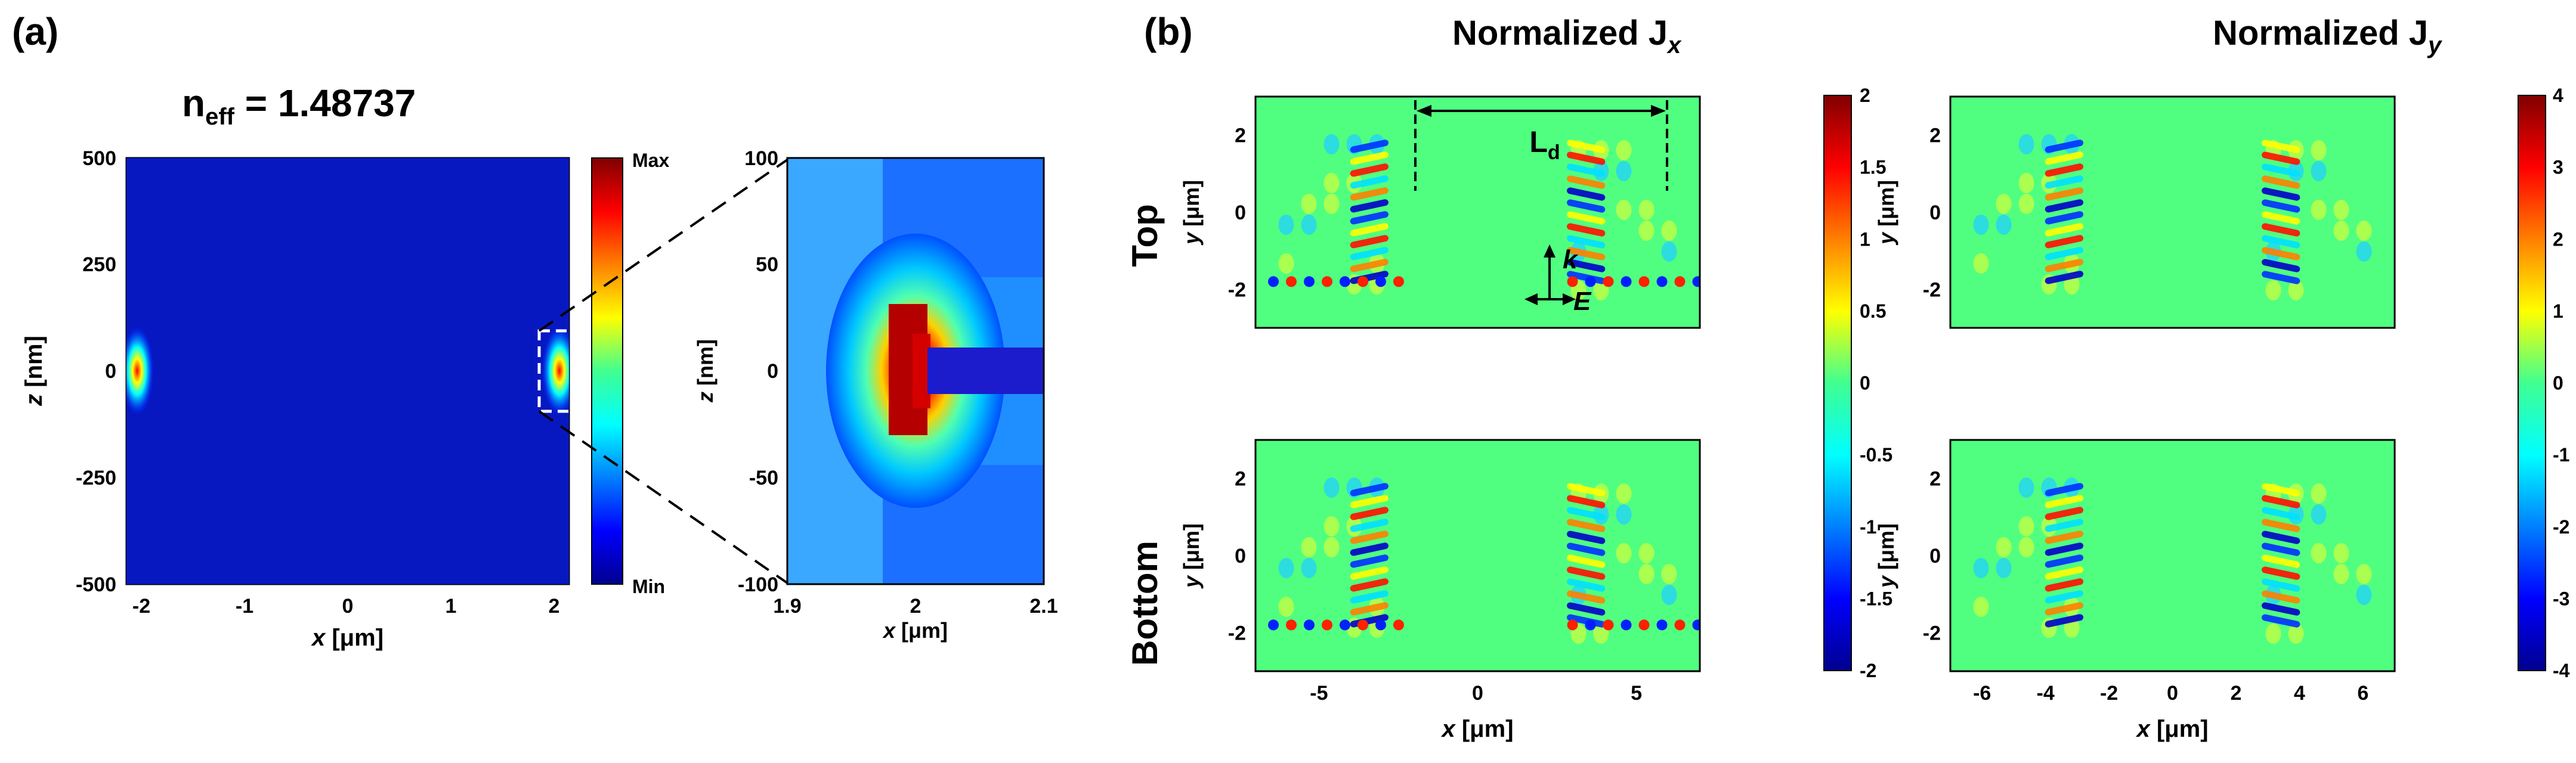 This screenshot has width=2576, height=763. What do you see at coordinates (1873, 167) in the screenshot?
I see `colorbar-tick-label: 1.5` at bounding box center [1873, 167].